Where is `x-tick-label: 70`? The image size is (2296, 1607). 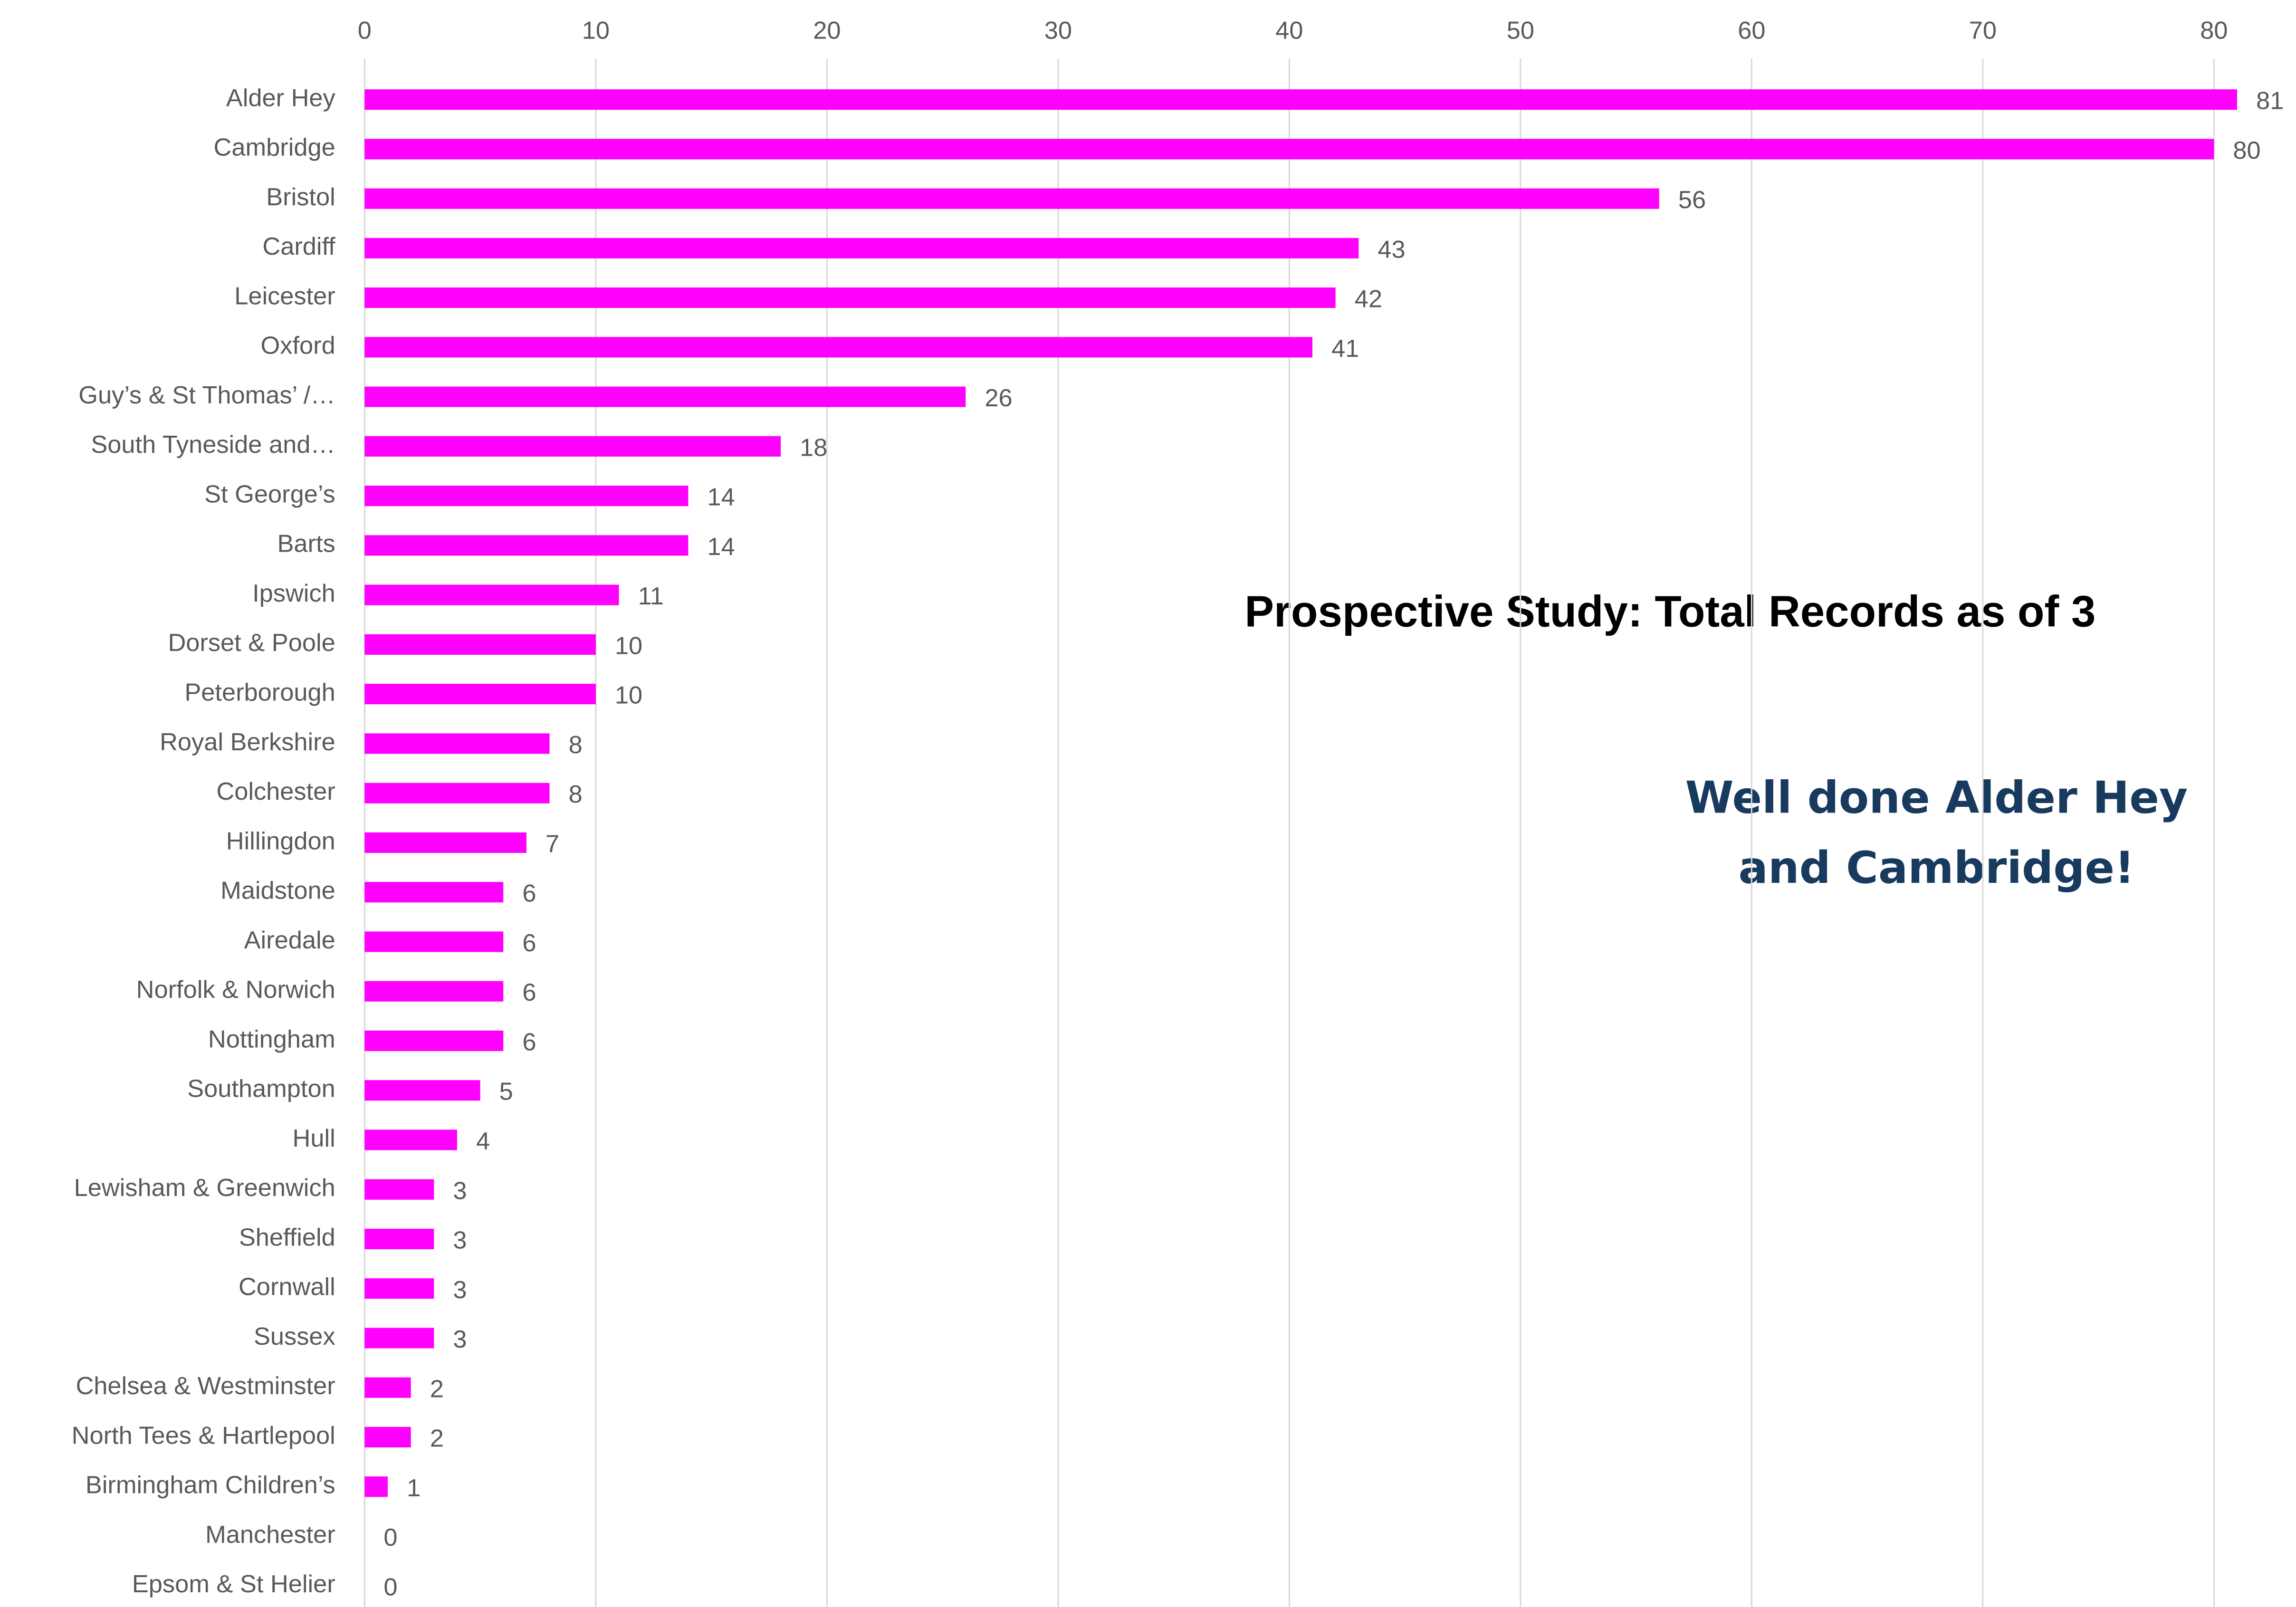
x-tick-label: 70 is located at coordinates (1983, 31).